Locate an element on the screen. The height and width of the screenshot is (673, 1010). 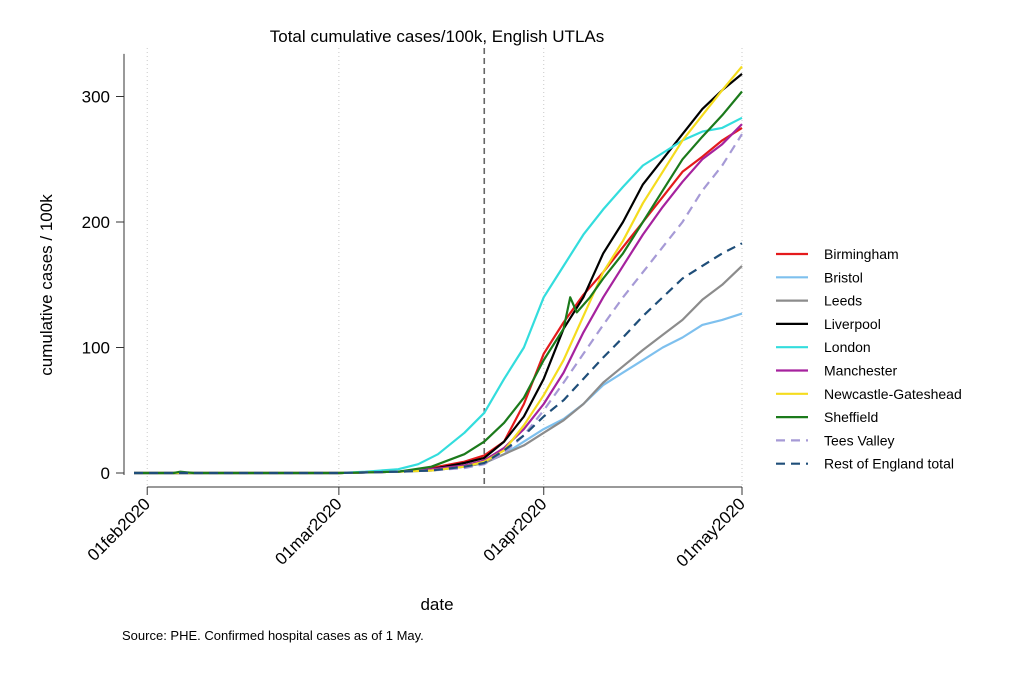
x-tick-label: 01feb2020 is located at coordinates (119, 529).